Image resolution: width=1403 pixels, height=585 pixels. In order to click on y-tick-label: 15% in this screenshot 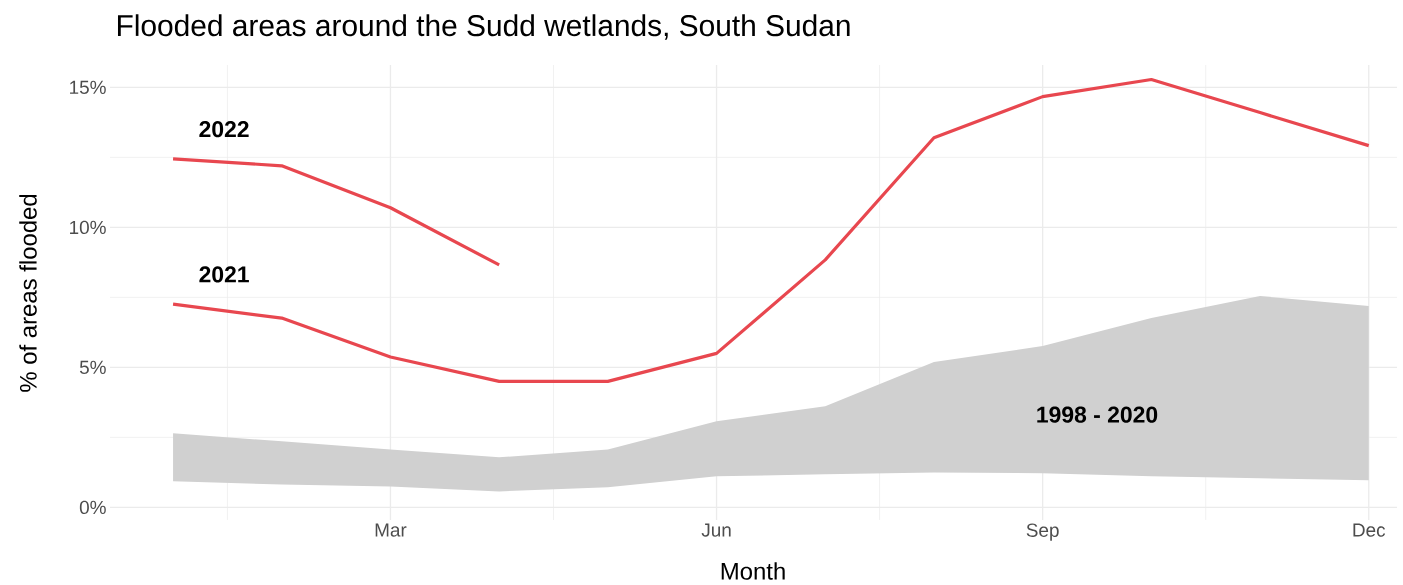, I will do `click(88, 87)`.